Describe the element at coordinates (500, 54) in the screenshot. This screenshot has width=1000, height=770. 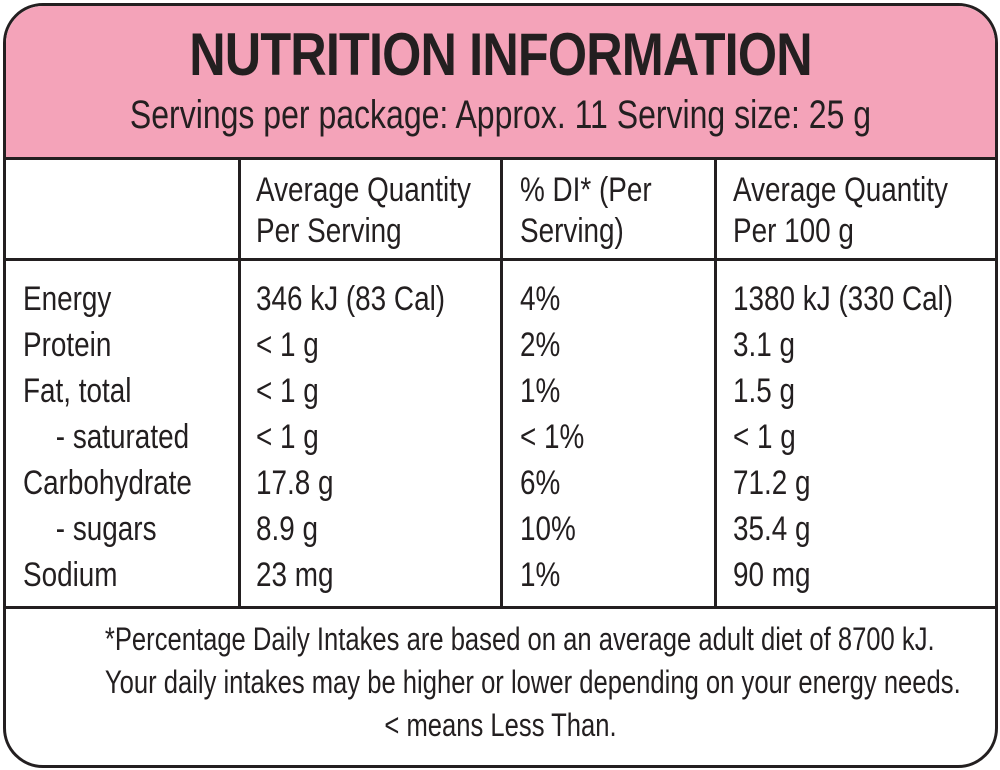
I see `panel-title: NUTRITION INFORMATION` at that location.